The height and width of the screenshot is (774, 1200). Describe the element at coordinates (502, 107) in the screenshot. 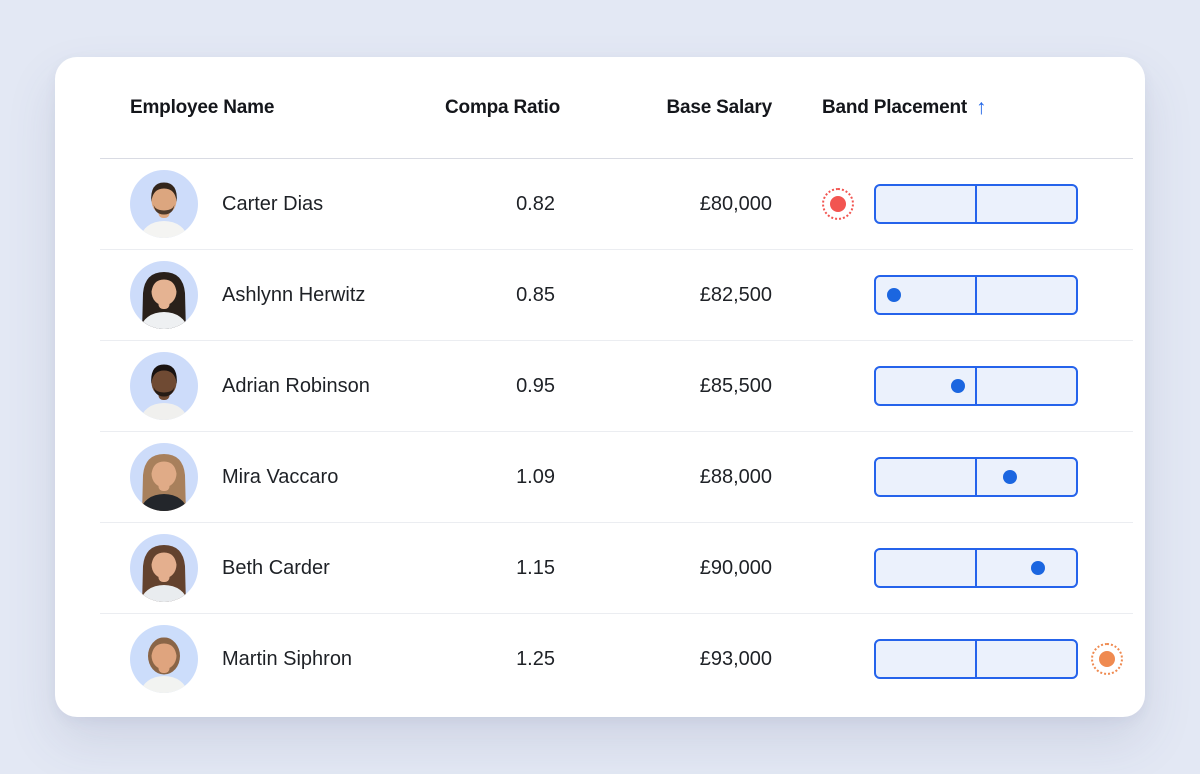

I see `column-header-compa-ratio: Compa Ratio` at that location.